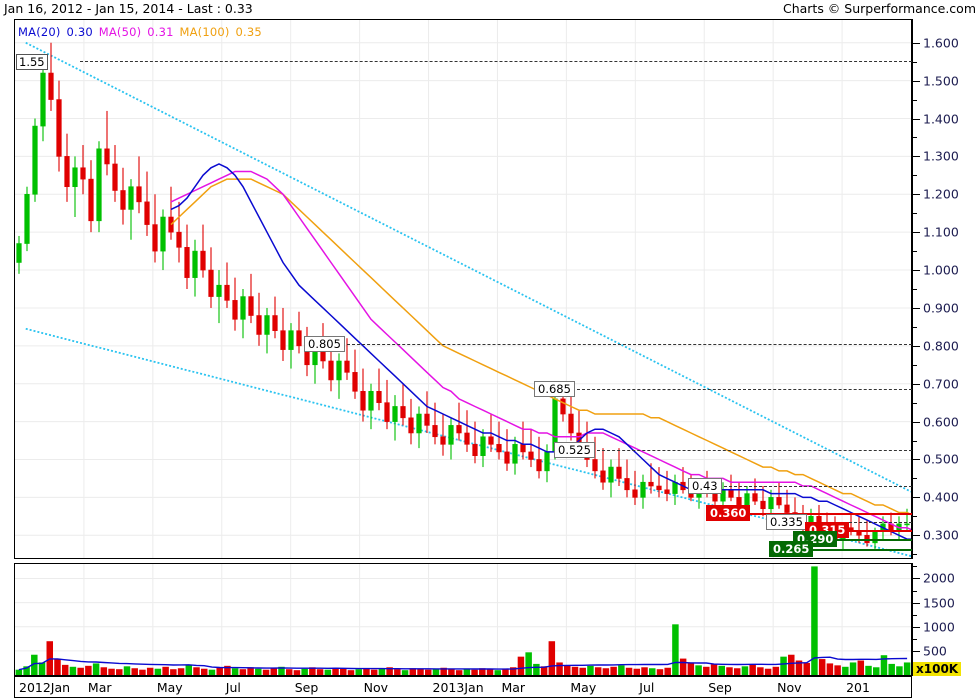 The image size is (980, 700). Describe the element at coordinates (941, 308) in the screenshot. I see `price-tick-label: 0.900` at that location.